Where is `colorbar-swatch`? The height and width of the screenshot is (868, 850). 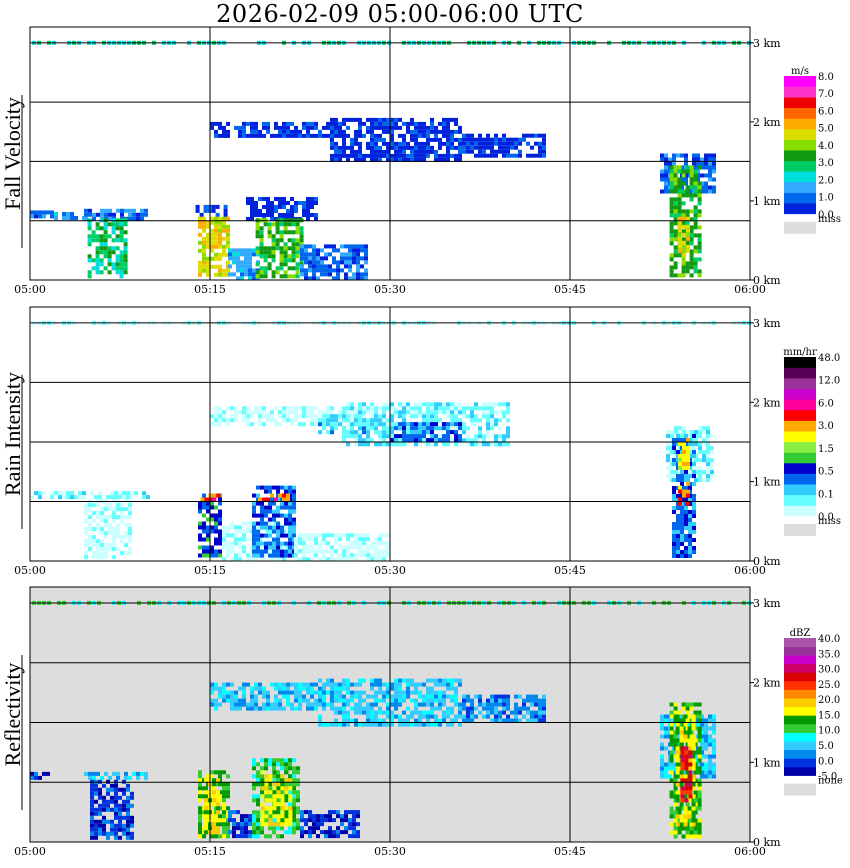
colorbar-swatch is located at coordinates (800, 511).